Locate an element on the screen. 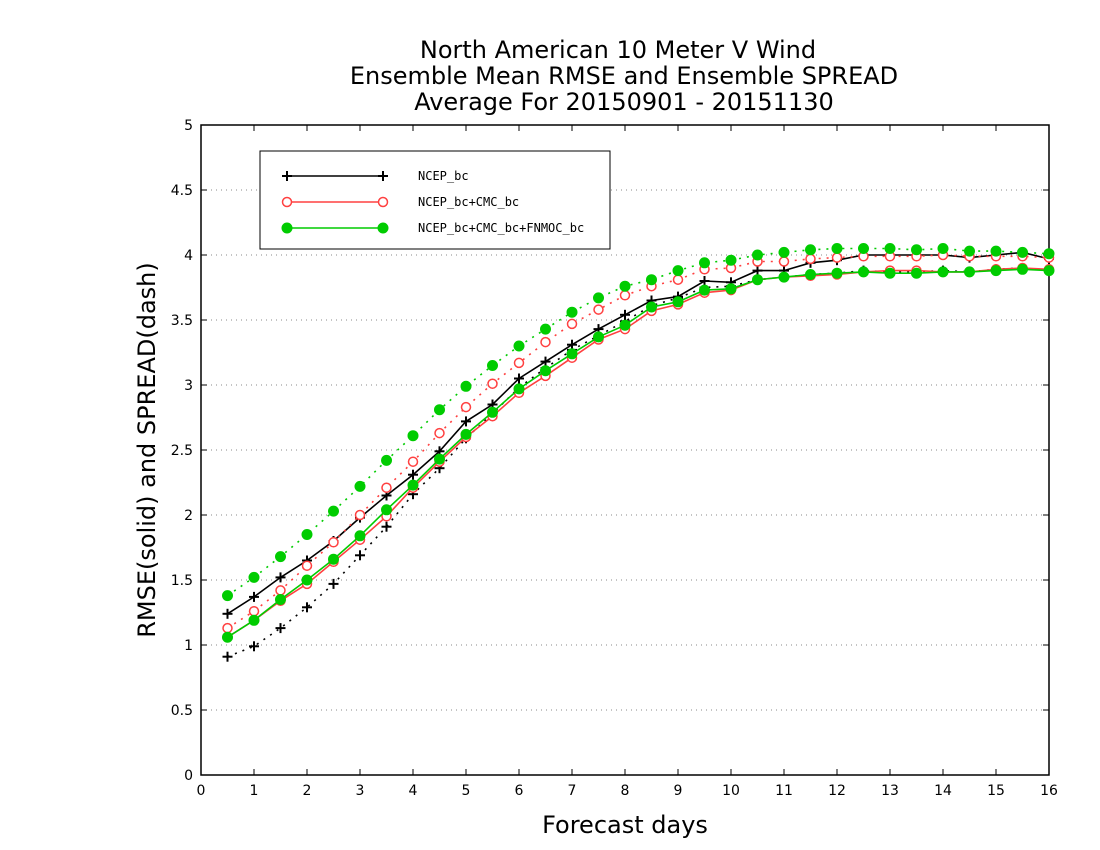 The image size is (1100, 850). legend-item-ncep-bc-cmc-bc-fnmoc-bc: NCEP_bc+CMC_bc+FNMOC_bc is located at coordinates (432, 228).